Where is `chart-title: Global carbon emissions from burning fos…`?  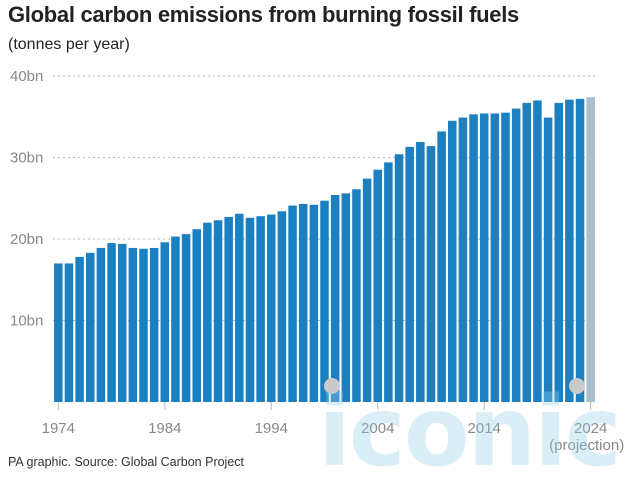 chart-title: Global carbon emissions from burning fos… is located at coordinates (263, 14).